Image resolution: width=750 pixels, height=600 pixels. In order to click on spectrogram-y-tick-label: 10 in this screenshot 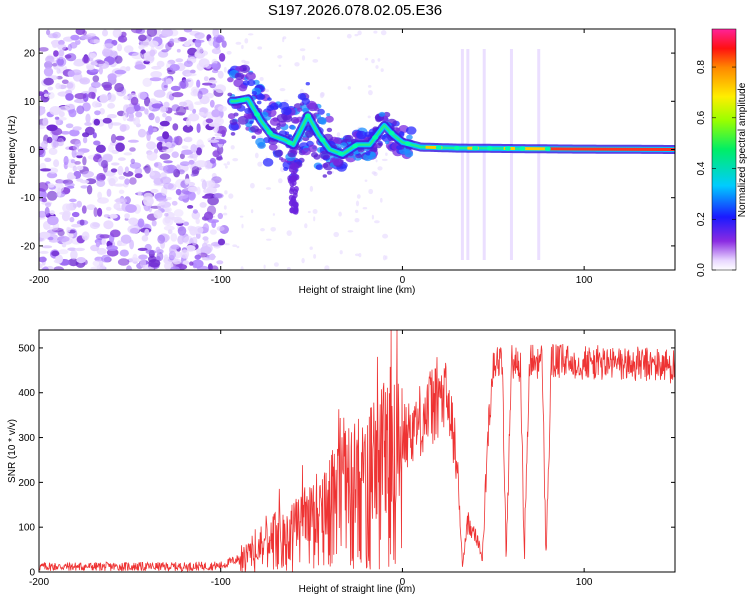, I will do `click(30, 102)`.